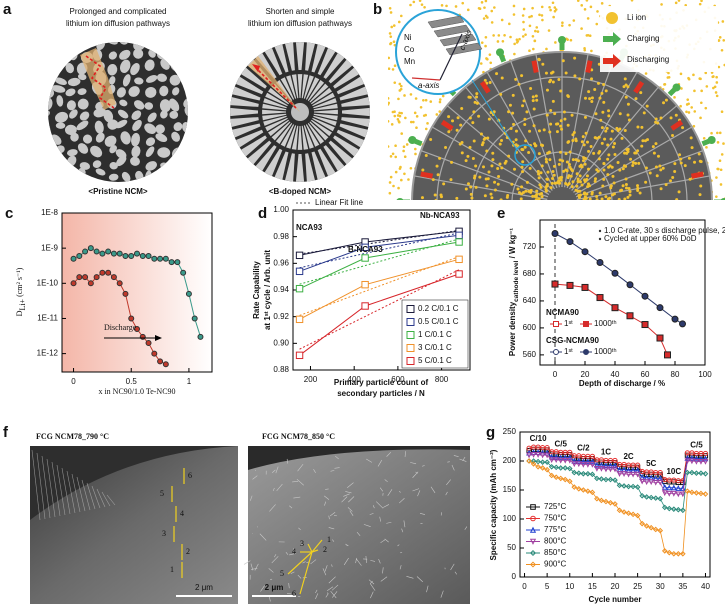 The image size is (725, 607). I want to click on plot-frame, so click(137, 292).